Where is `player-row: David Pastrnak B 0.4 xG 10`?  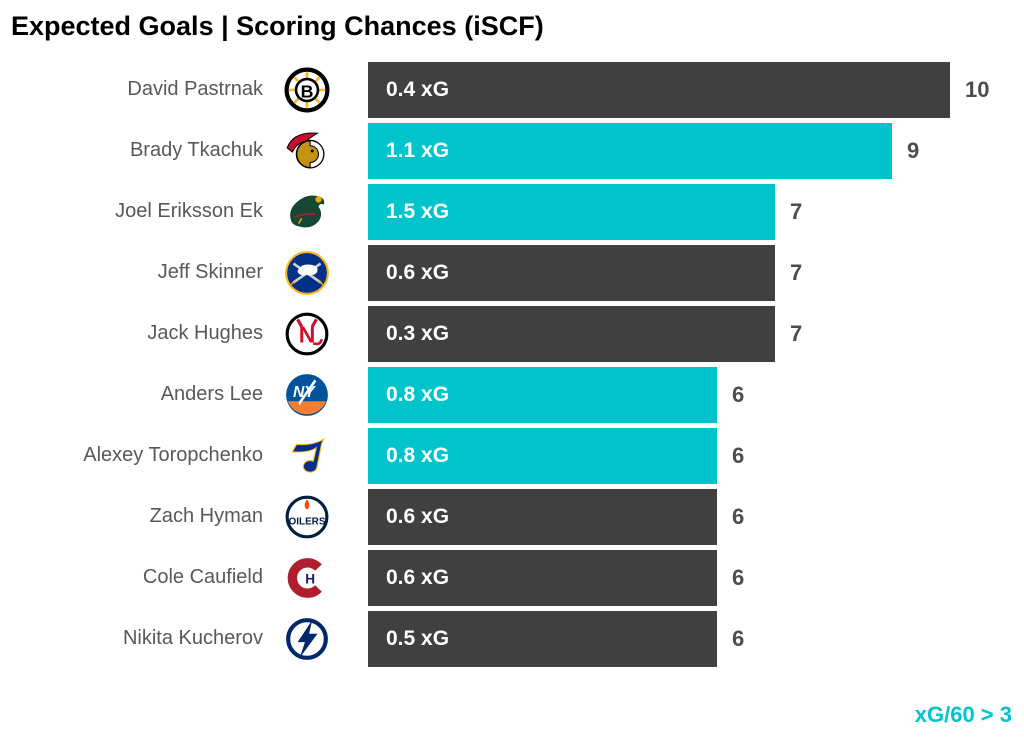 player-row: David Pastrnak B 0.4 xG 10 is located at coordinates (512, 89).